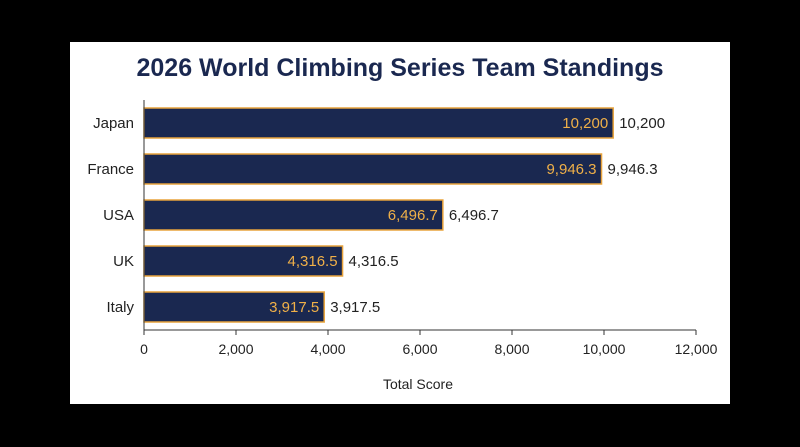 The height and width of the screenshot is (447, 800). What do you see at coordinates (235, 349) in the screenshot?
I see `x-tick-label: 2,000` at bounding box center [235, 349].